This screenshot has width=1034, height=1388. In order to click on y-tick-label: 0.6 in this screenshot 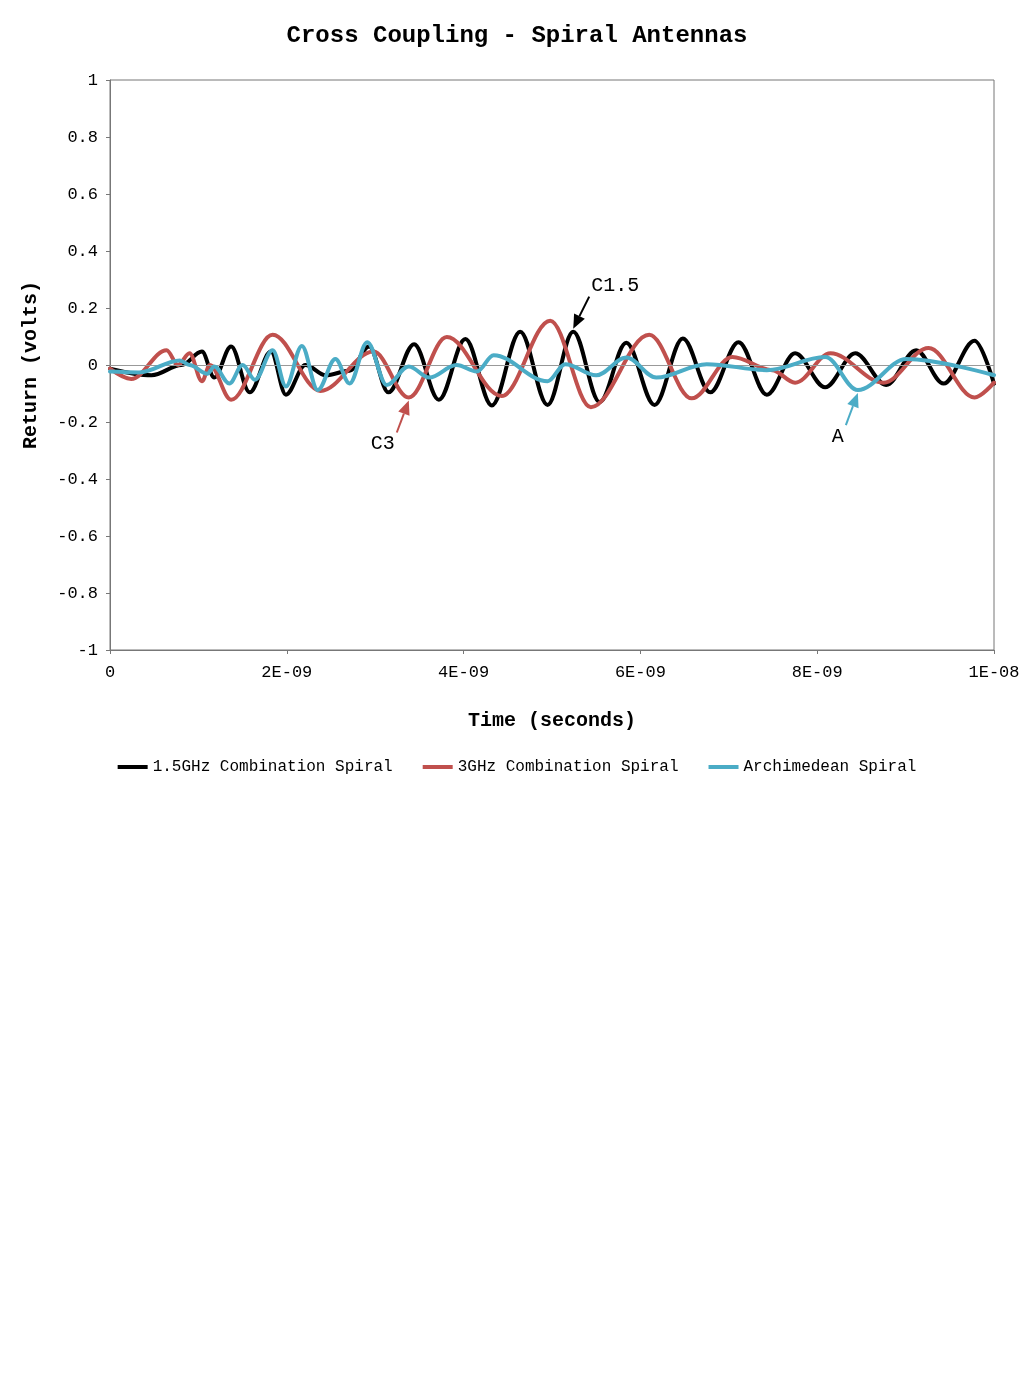, I will do `click(82, 194)`.